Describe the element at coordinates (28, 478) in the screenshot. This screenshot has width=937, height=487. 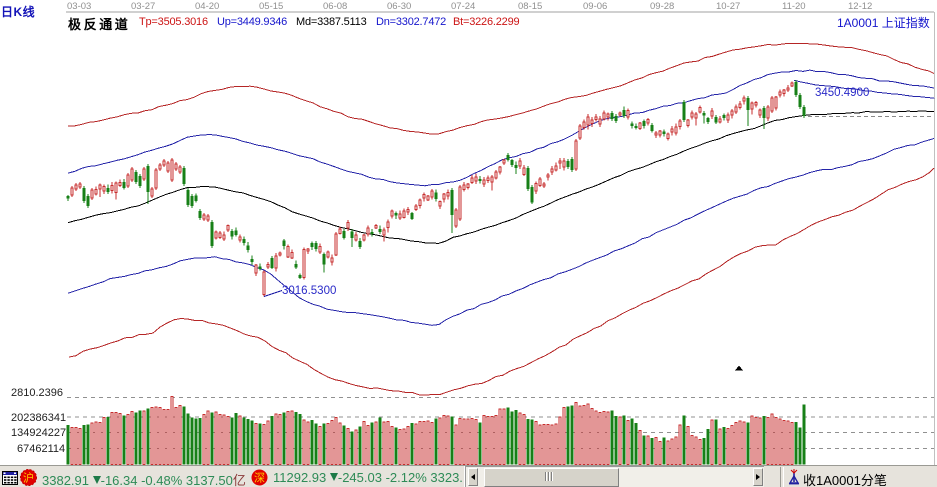
I see `svg-text: 沪` at that location.